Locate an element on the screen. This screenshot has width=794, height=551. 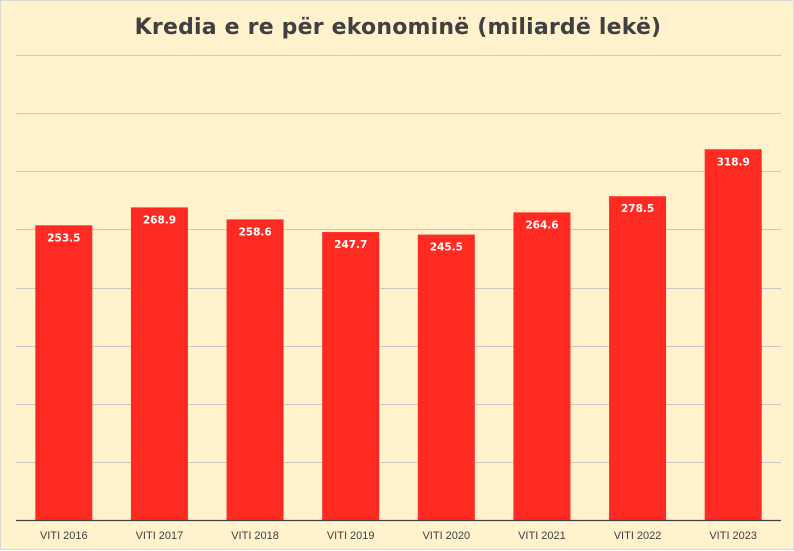
data-label: 258.6 is located at coordinates (254, 232).